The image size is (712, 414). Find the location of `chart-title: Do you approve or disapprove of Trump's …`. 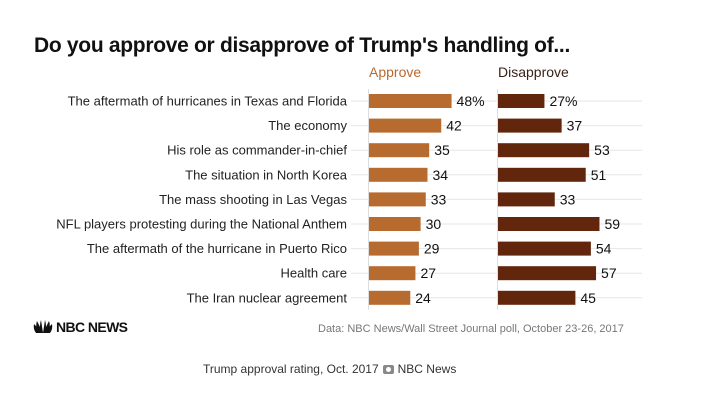

chart-title: Do you approve or disapprove of Trump's … is located at coordinates (302, 45).